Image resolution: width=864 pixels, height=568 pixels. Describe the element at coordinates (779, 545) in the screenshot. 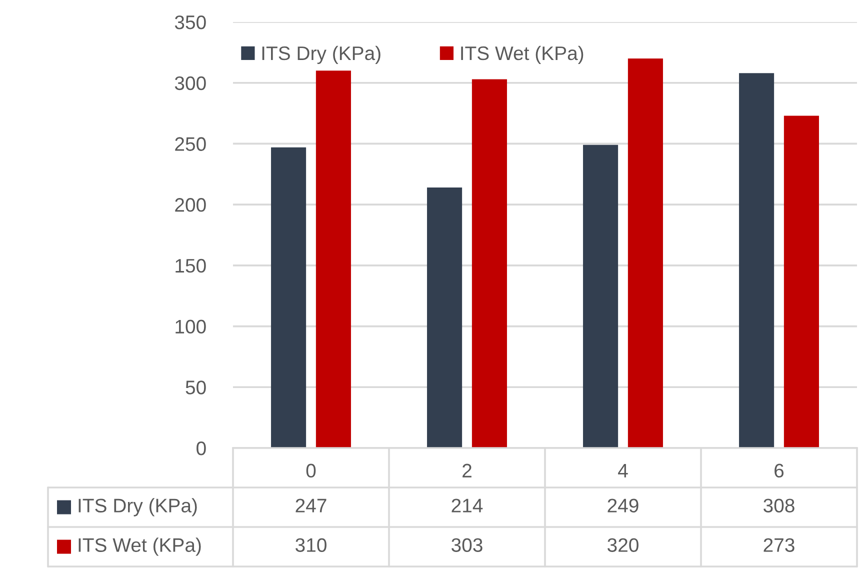

I see `data-label: 273` at that location.